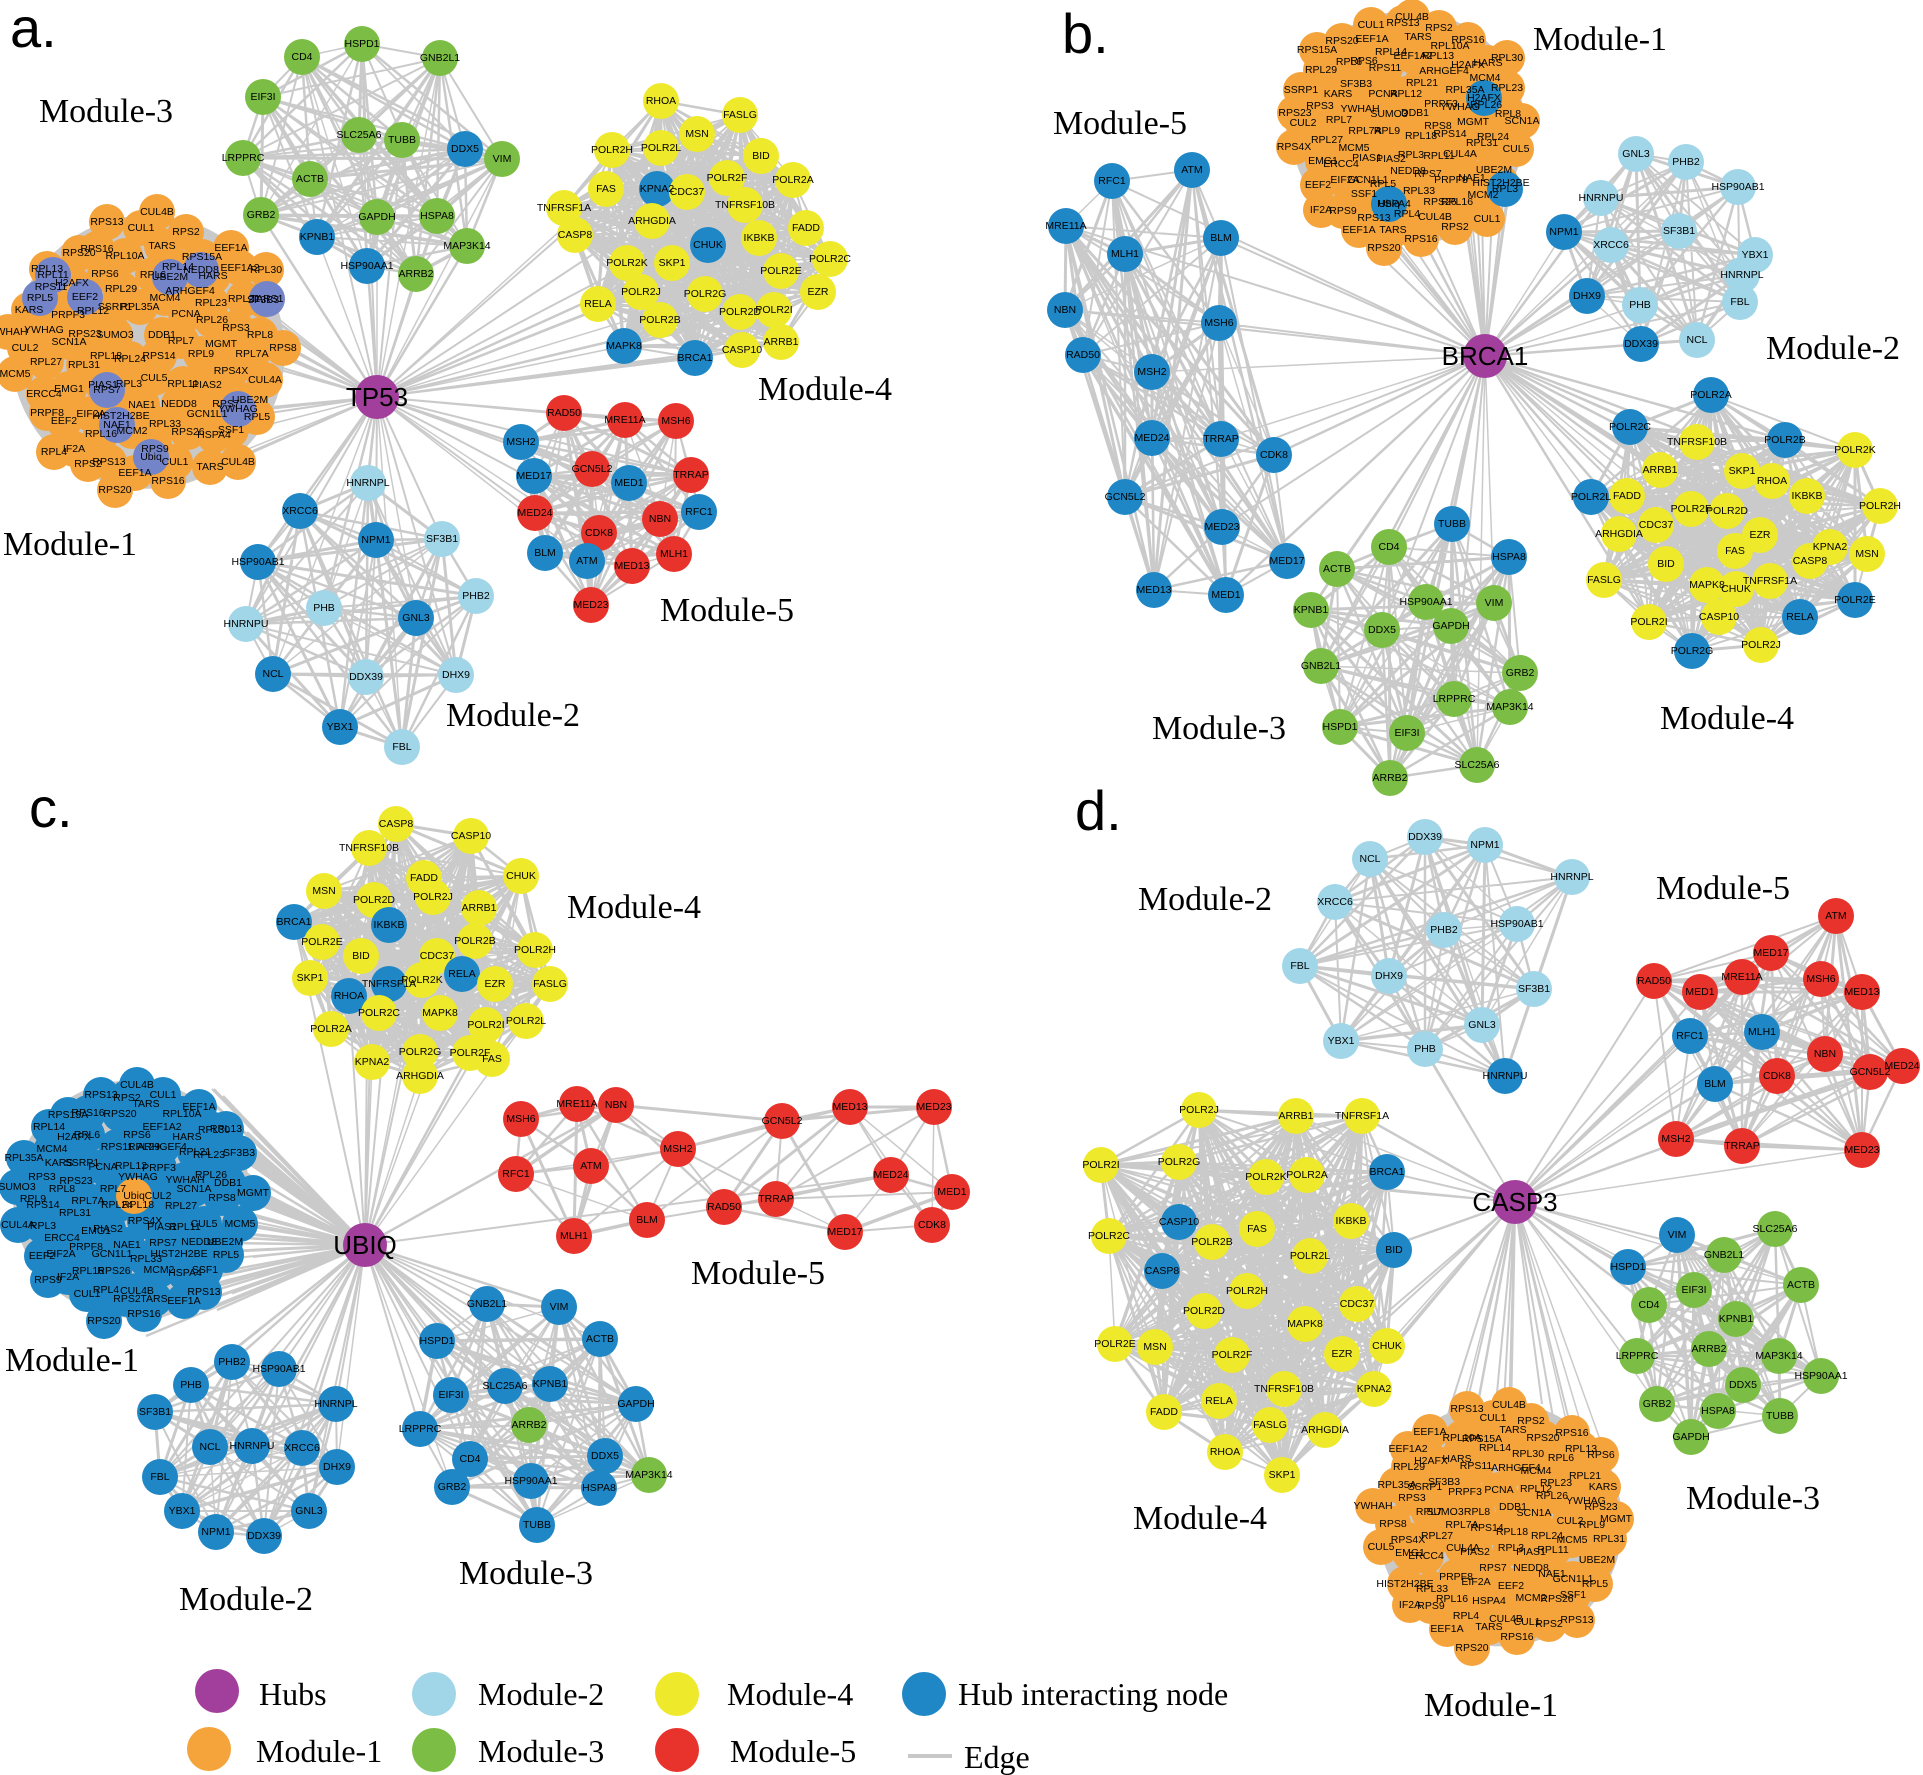  I want to click on svg-text: RPL30, so click(266, 270).